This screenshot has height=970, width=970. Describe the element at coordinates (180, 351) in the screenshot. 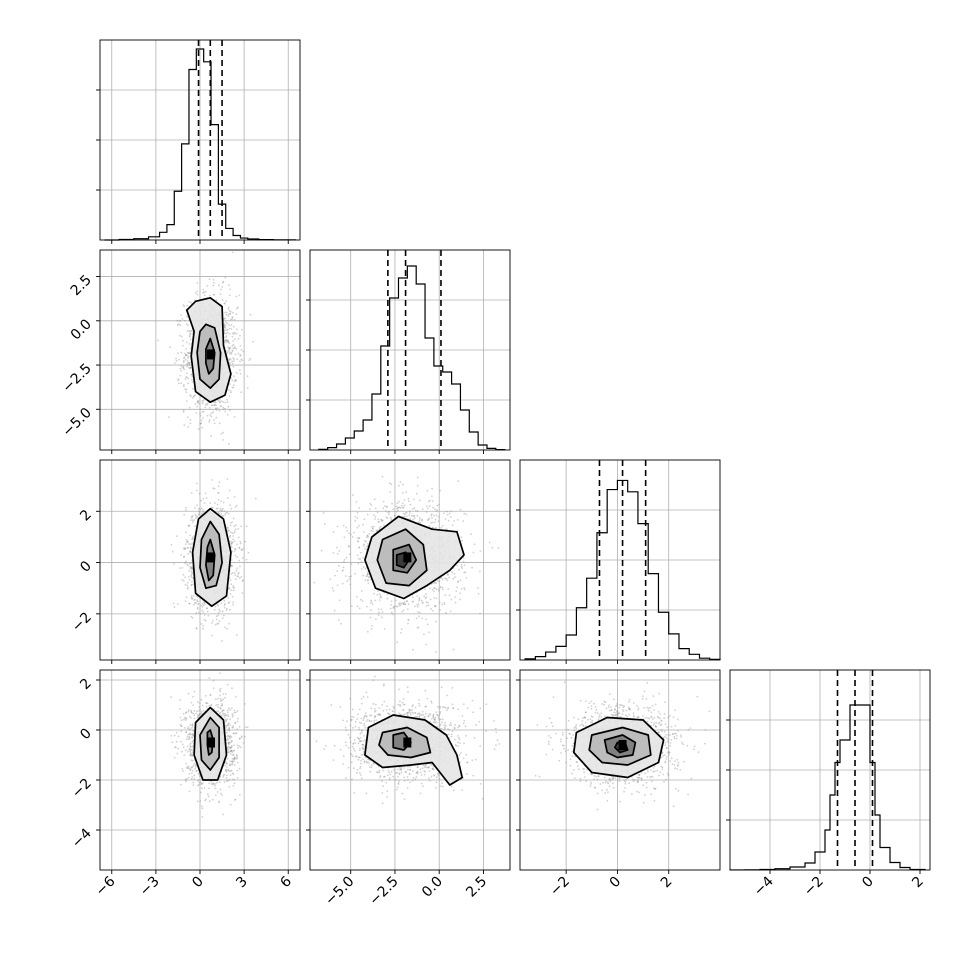

I see `pair-panel-1-0: −5.0−2.50.02.5` at that location.